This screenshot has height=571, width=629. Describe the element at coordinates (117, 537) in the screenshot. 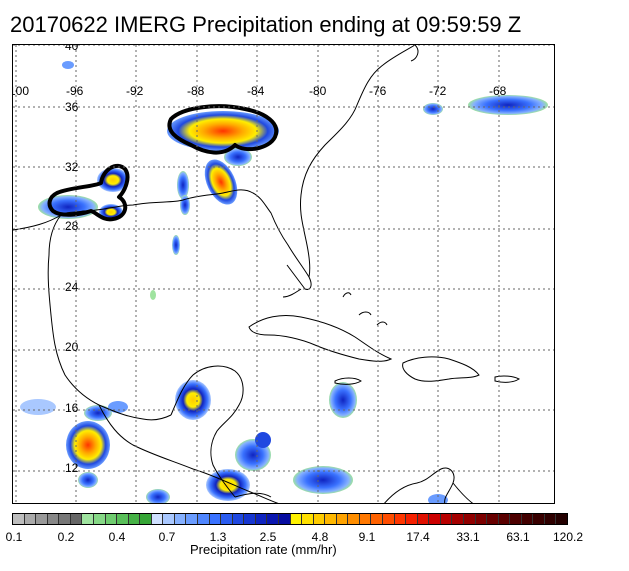

I see `colorbar-tick-label: 0.4` at that location.